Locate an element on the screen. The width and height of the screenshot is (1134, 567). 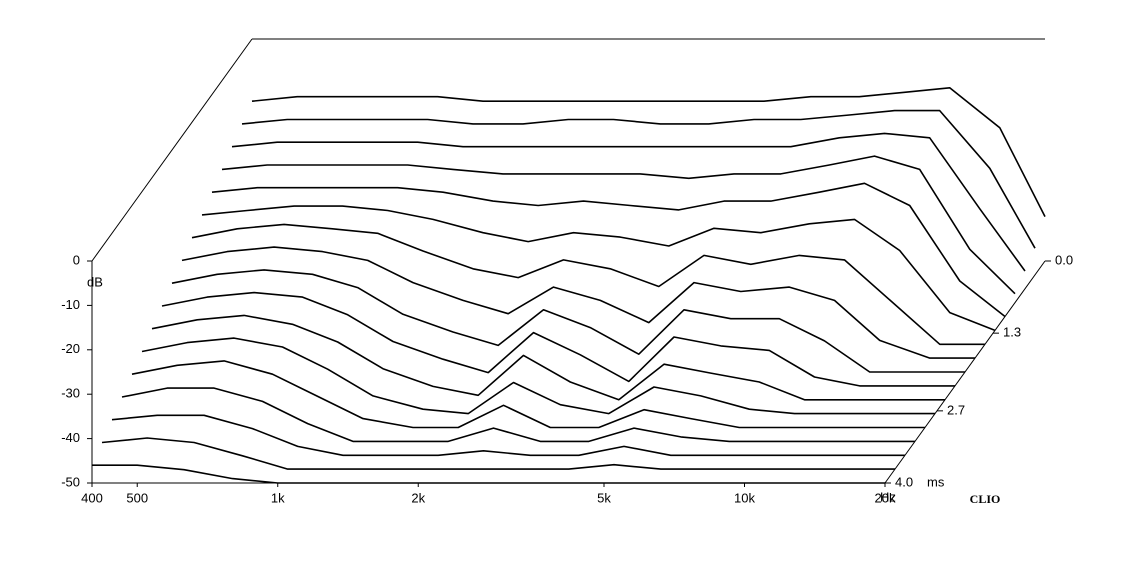
y-tick-label: -20 is located at coordinates (70, 348).